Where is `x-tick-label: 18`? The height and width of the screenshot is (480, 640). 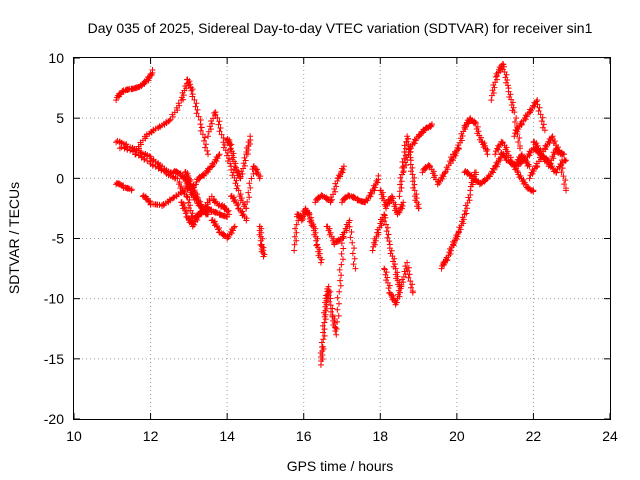
x-tick-label: 18 is located at coordinates (380, 436).